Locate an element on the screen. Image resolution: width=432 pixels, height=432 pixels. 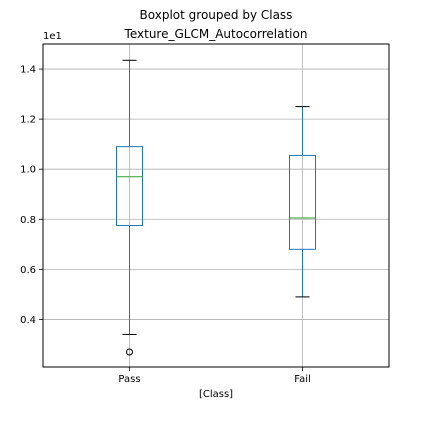
y-tick-label: 1.0 is located at coordinates (28, 170).